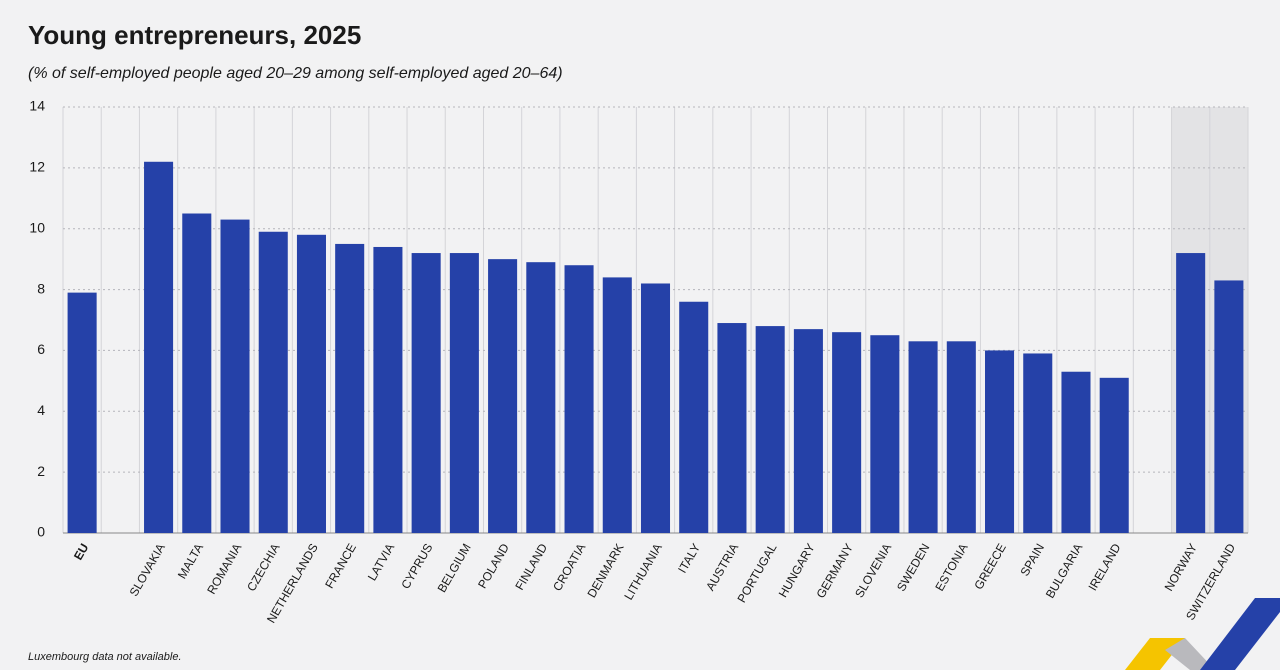 This screenshot has width=1280, height=670. Describe the element at coordinates (41, 532) in the screenshot. I see `y-tick-label: 0` at that location.